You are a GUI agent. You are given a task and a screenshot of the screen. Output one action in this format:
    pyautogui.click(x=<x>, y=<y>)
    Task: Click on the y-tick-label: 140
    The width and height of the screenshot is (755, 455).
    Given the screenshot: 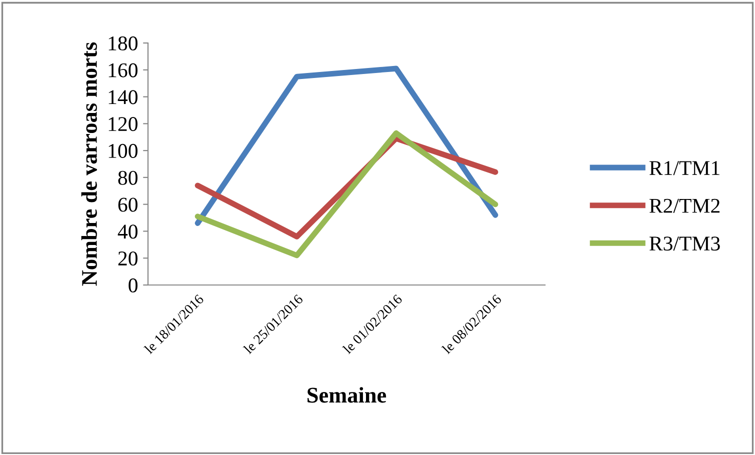 What is the action you would take?
    pyautogui.click(x=123, y=97)
    